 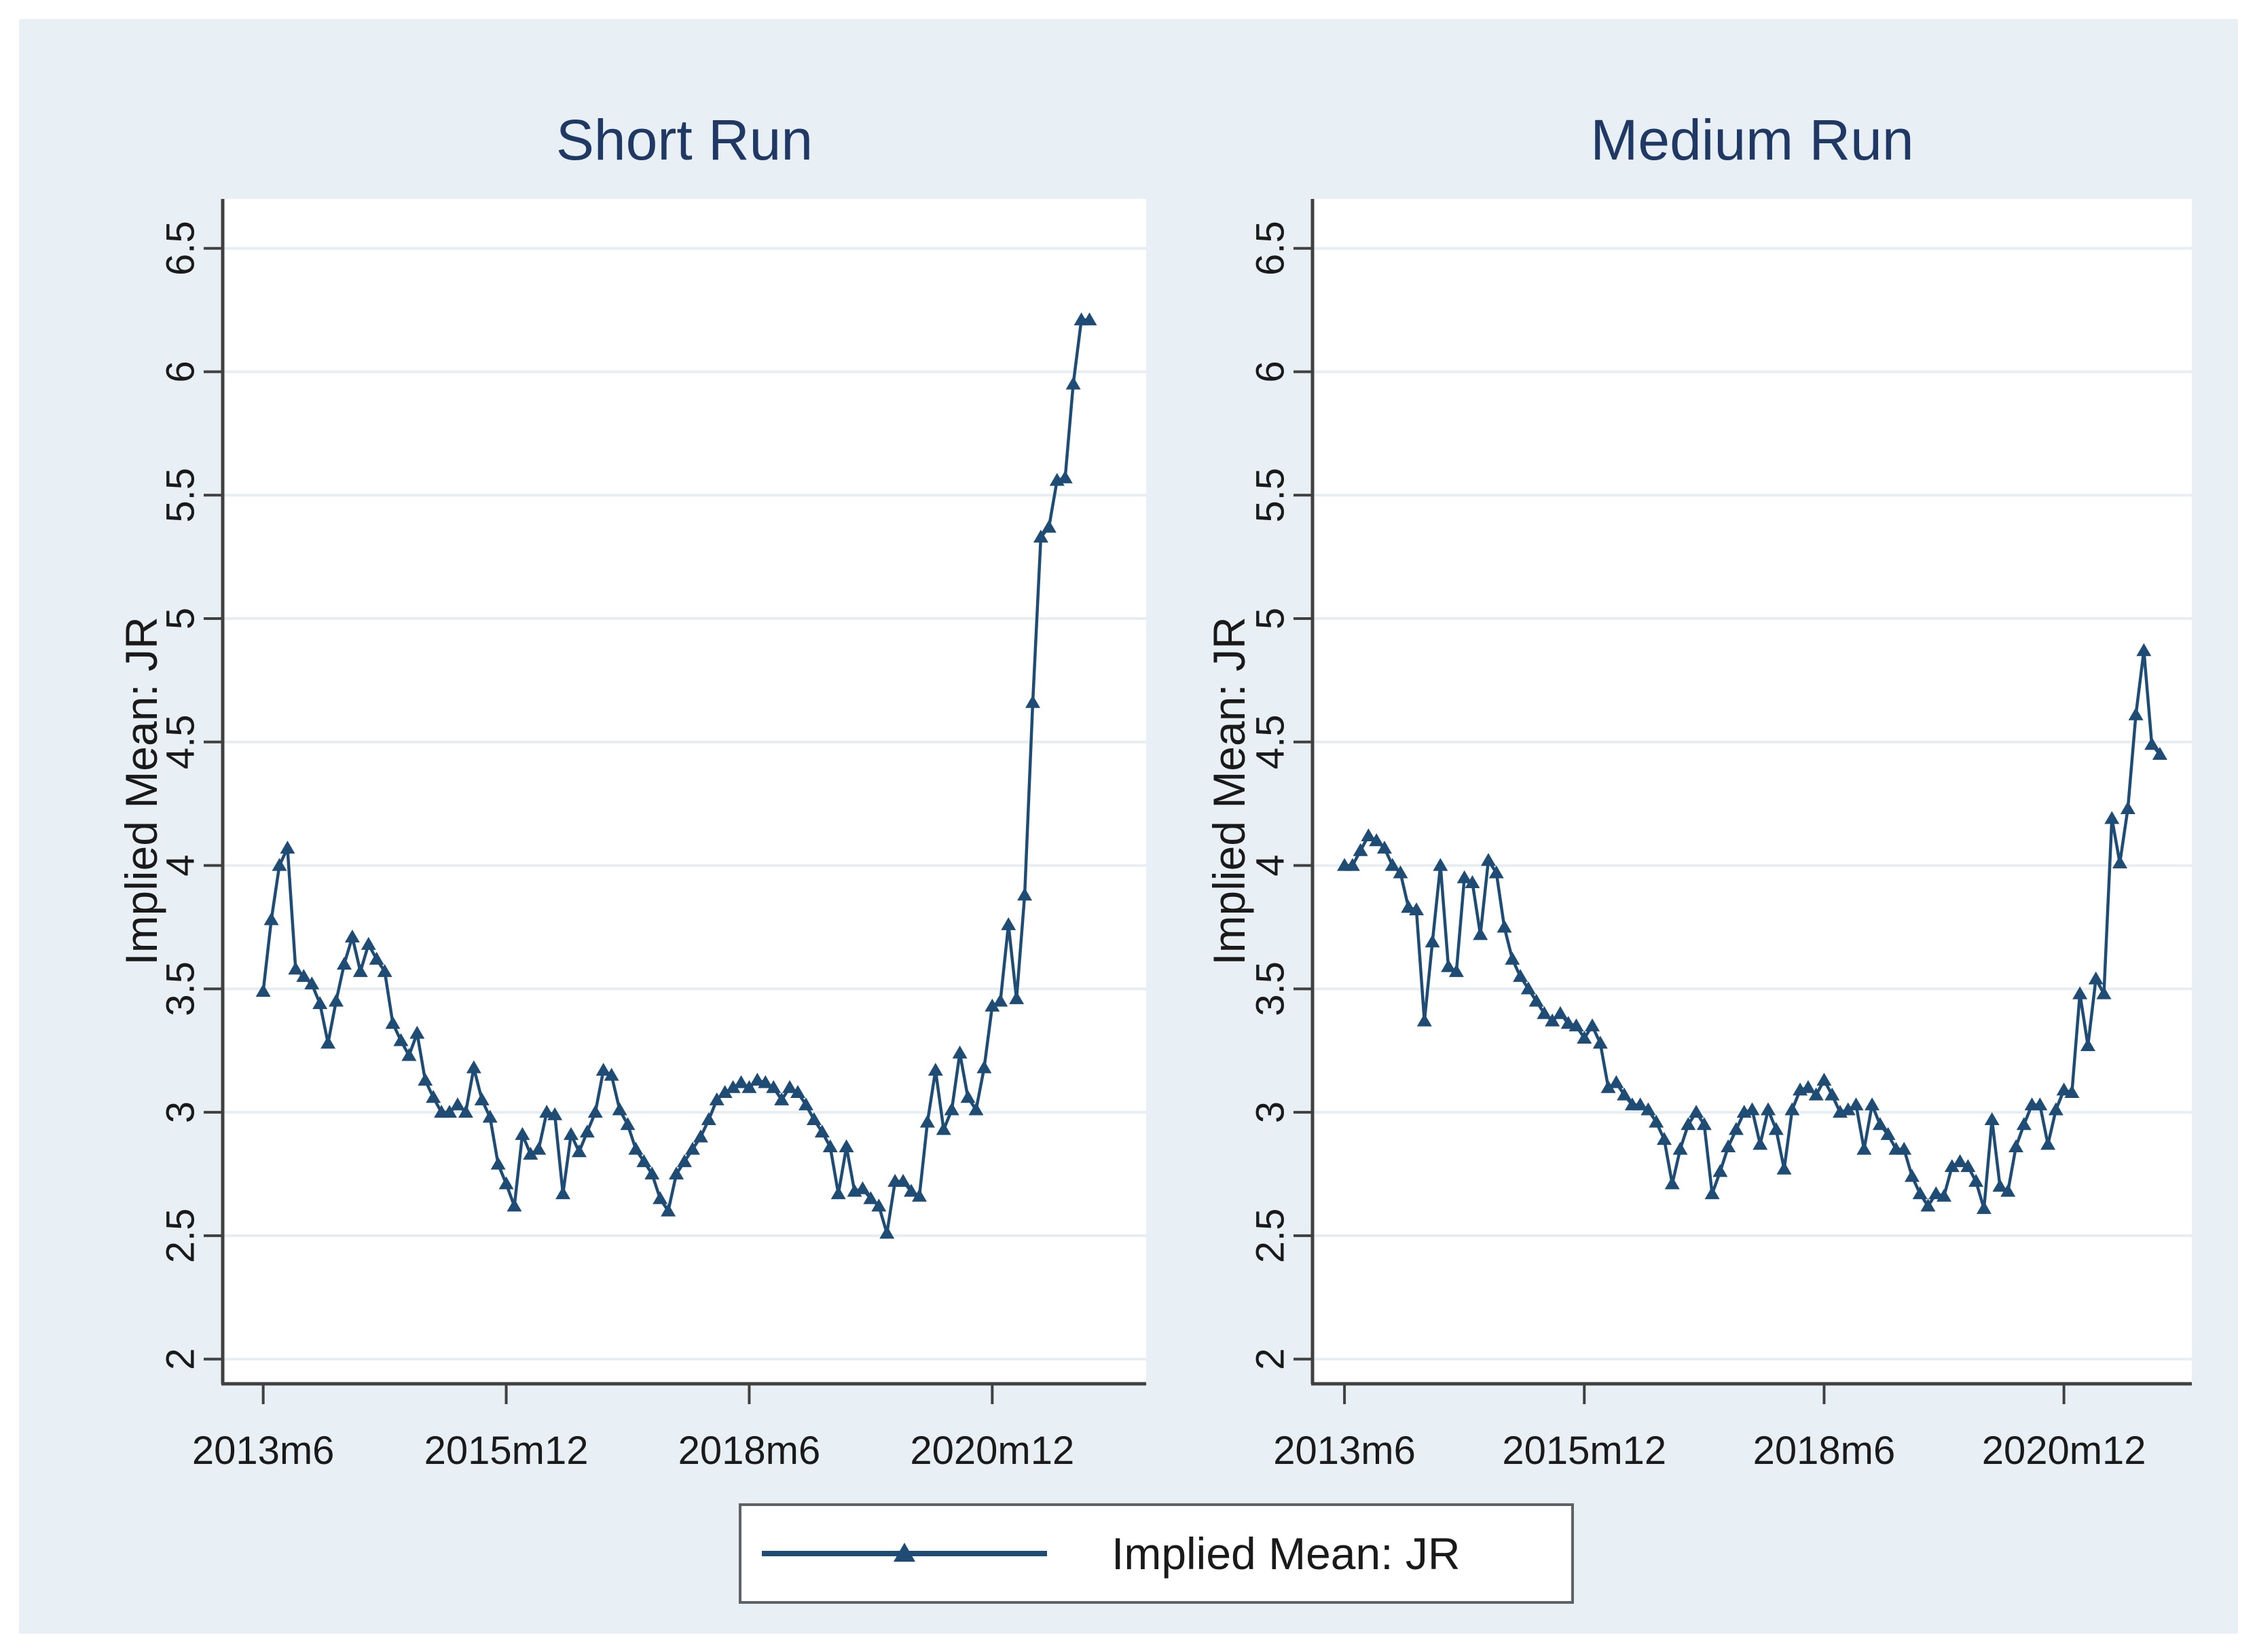 What do you see at coordinates (904, 1553) in the screenshot?
I see `legend-line-marker-icon` at bounding box center [904, 1553].